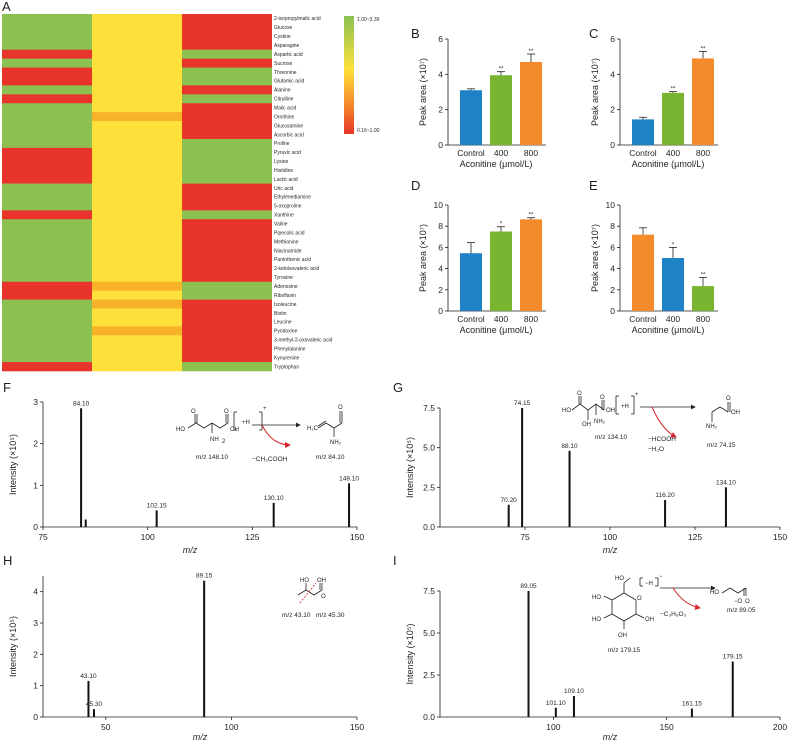 Image resolution: width=787 pixels, height=741 pixels. What do you see at coordinates (531, 319) in the screenshot?
I see `x-tick-label: 800` at bounding box center [531, 319].